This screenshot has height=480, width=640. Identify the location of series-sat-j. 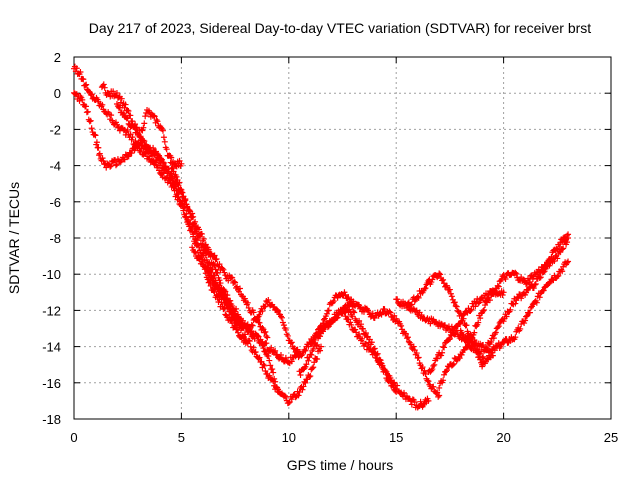
(369, 350).